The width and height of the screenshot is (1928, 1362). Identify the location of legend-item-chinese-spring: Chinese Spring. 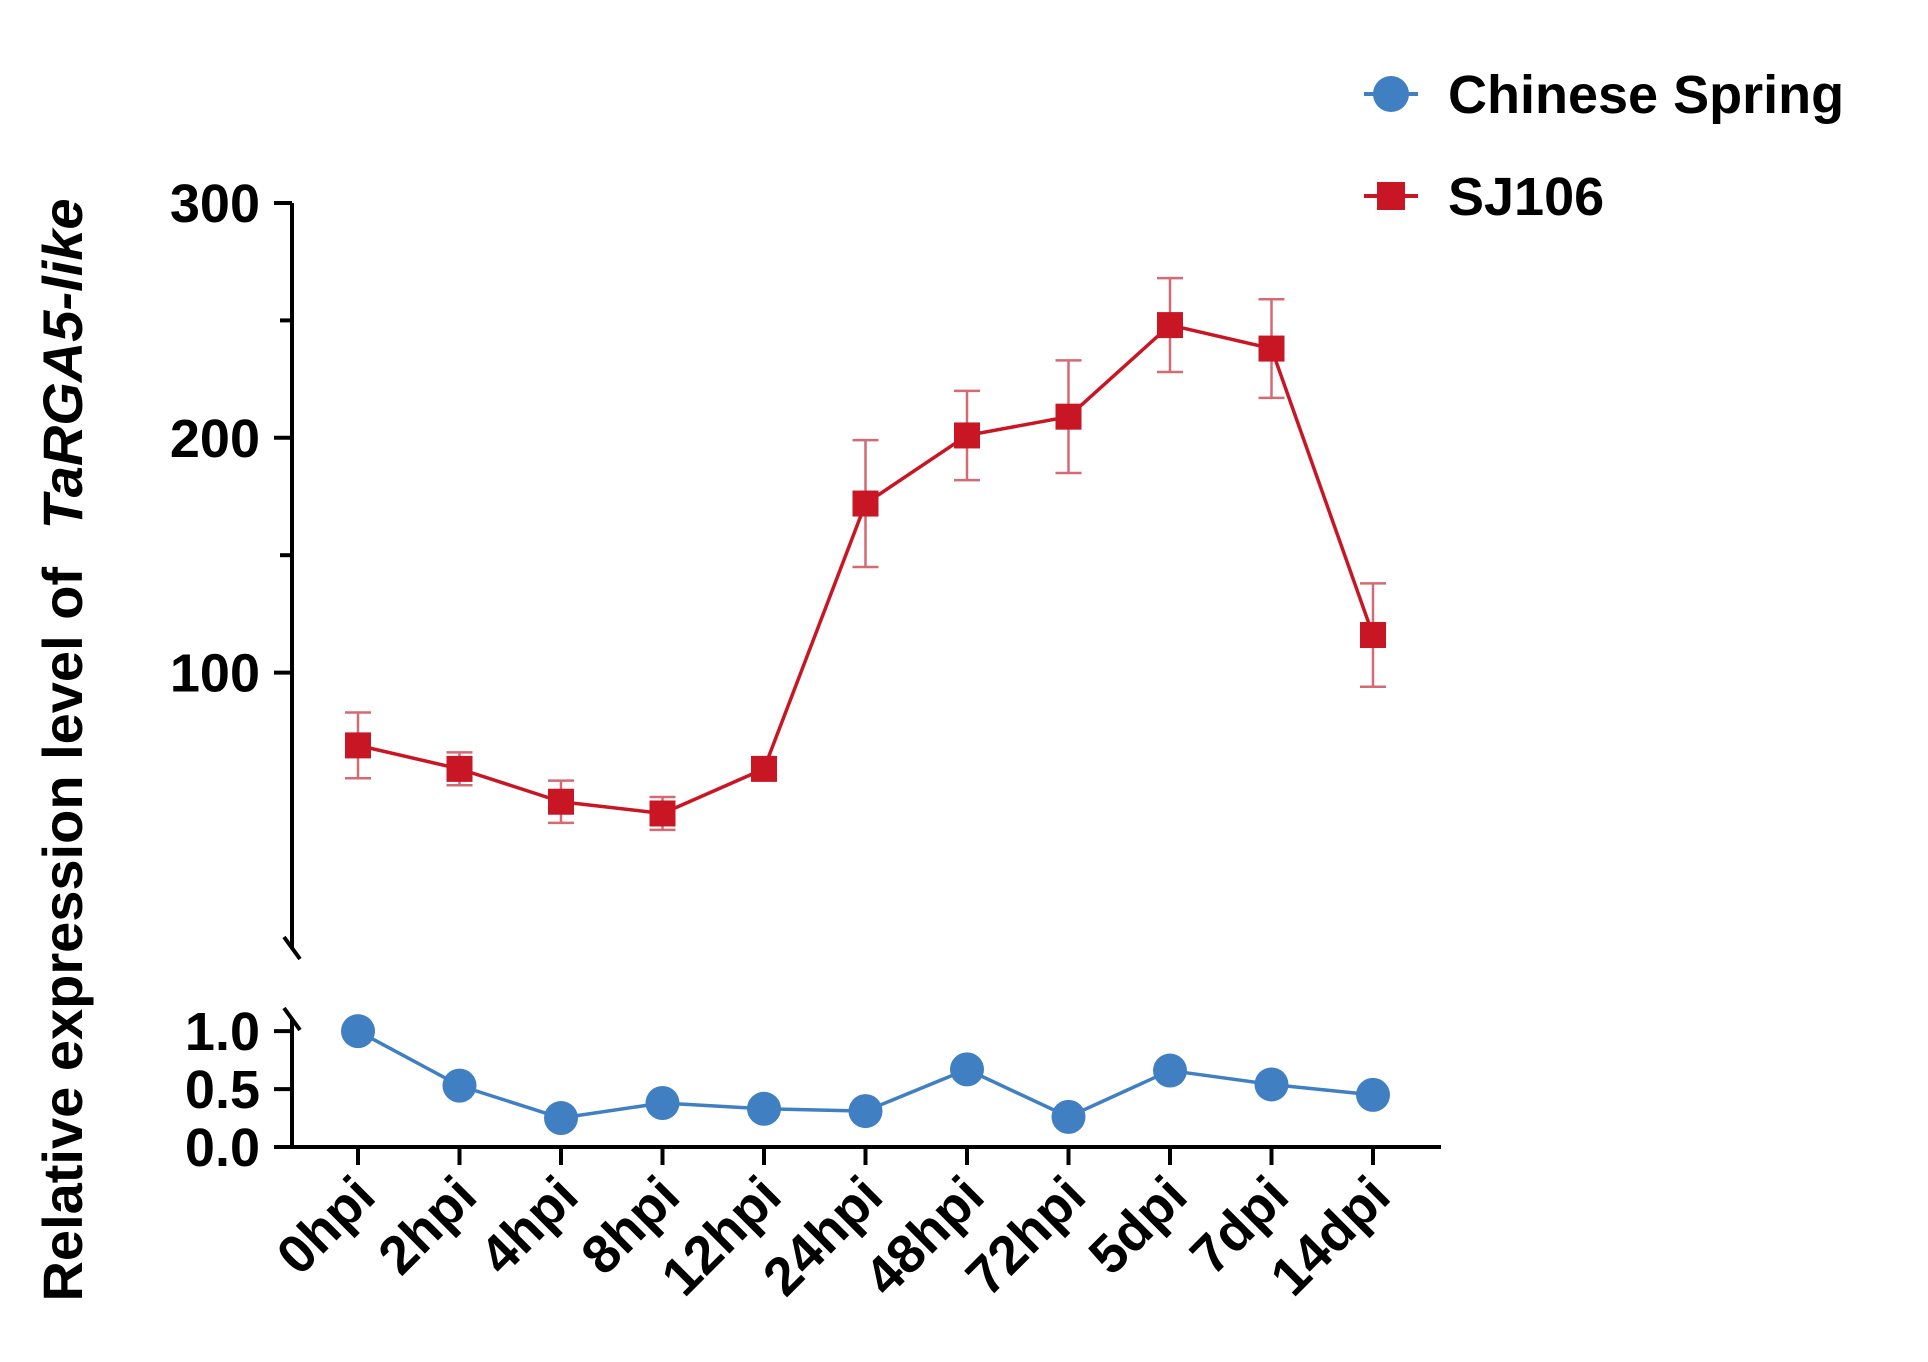
(1604, 95).